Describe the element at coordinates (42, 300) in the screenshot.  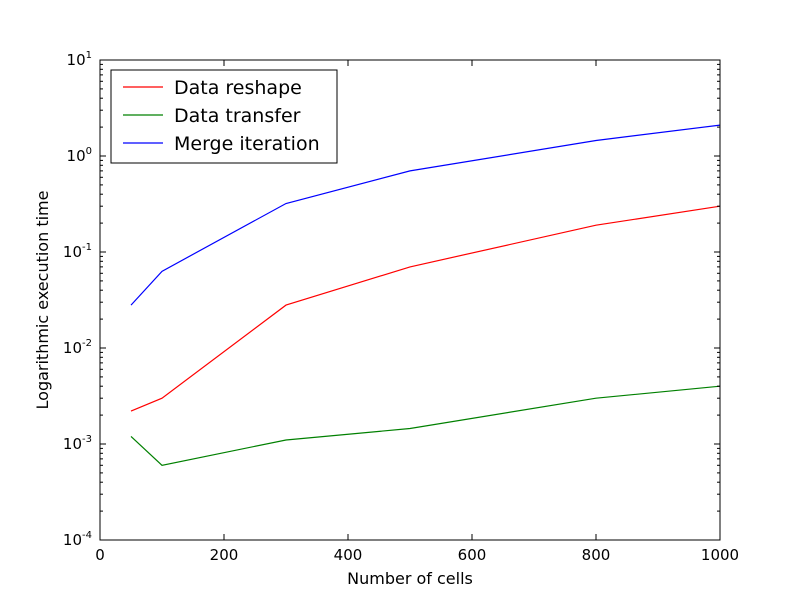
I see `y-axis-label: Logarithmic execution time` at that location.